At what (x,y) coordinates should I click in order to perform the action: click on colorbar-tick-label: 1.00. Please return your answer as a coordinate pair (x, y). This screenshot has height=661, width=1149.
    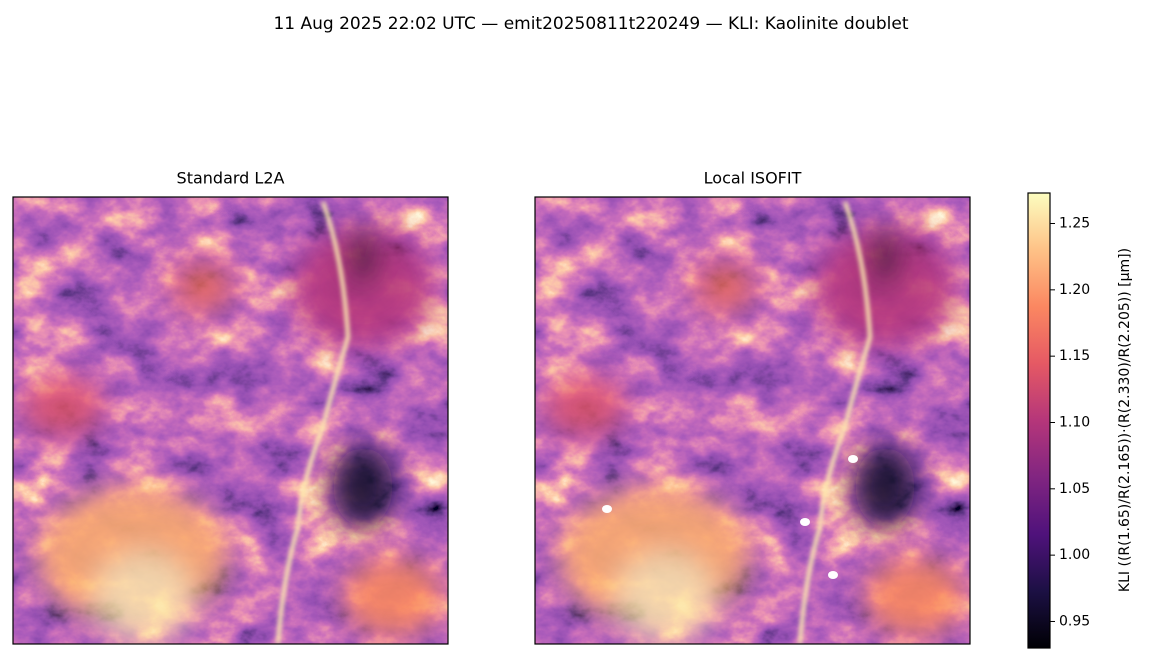
    Looking at the image, I should click on (1074, 555).